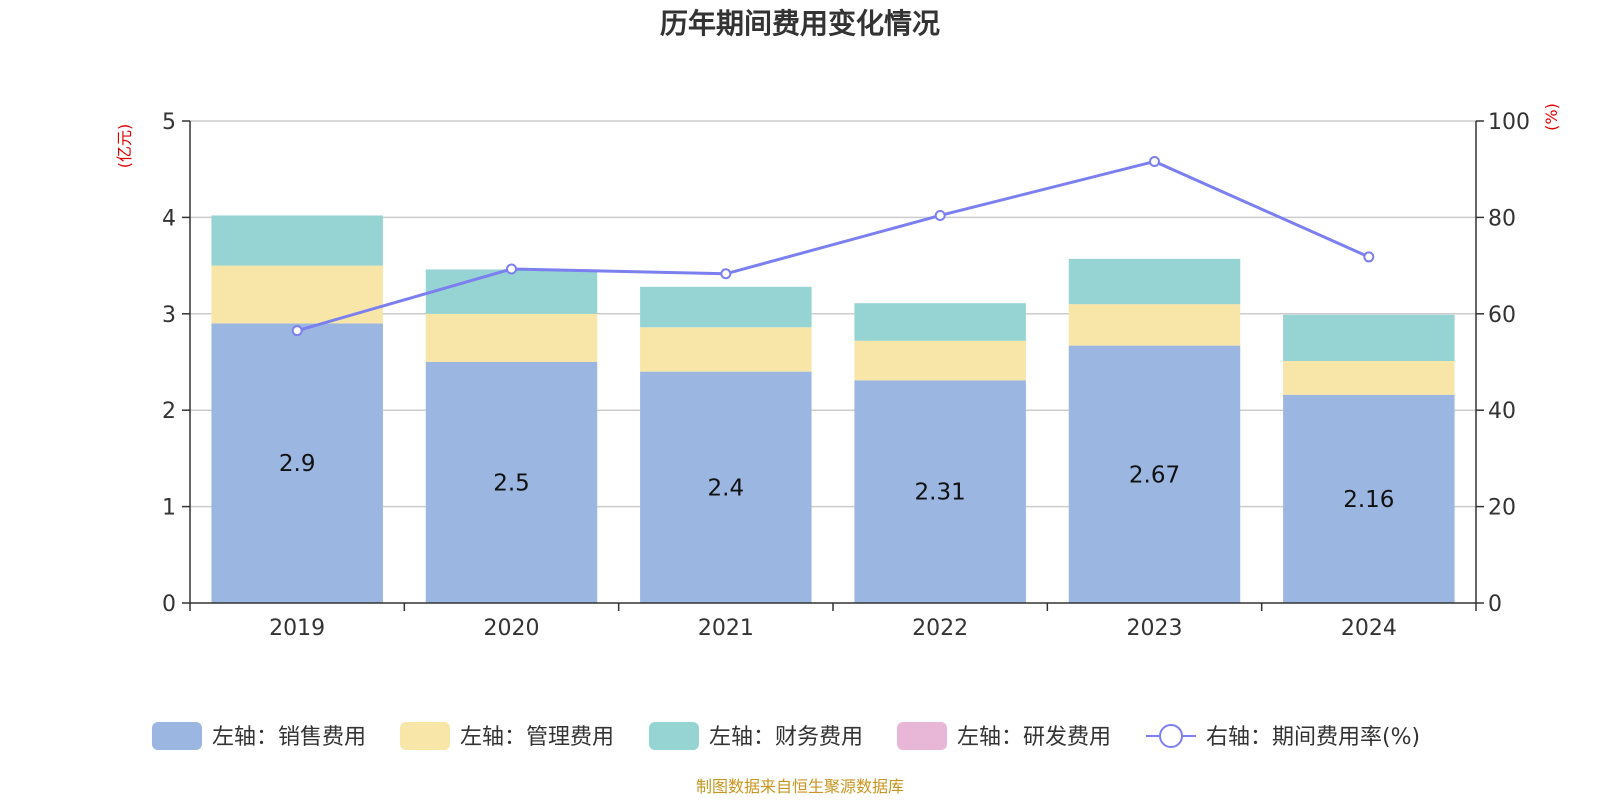  Describe the element at coordinates (1034, 737) in the screenshot. I see `legend-label: 左轴：研发费用` at that location.